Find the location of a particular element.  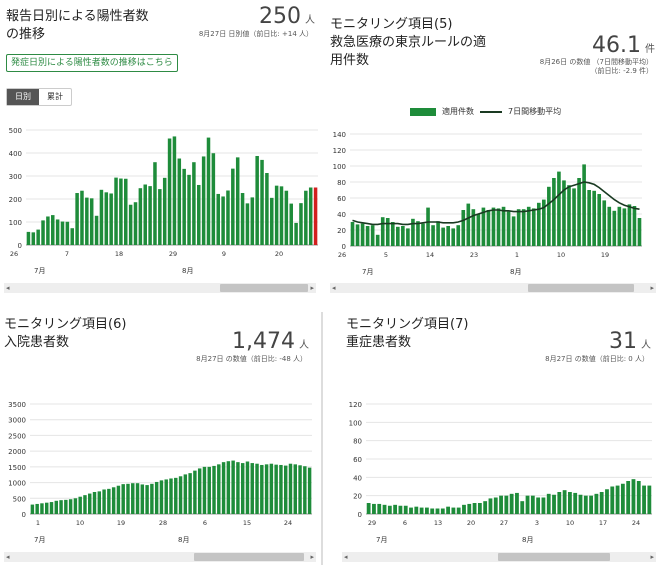

x-tick-label: 5 is located at coordinates (386, 255).